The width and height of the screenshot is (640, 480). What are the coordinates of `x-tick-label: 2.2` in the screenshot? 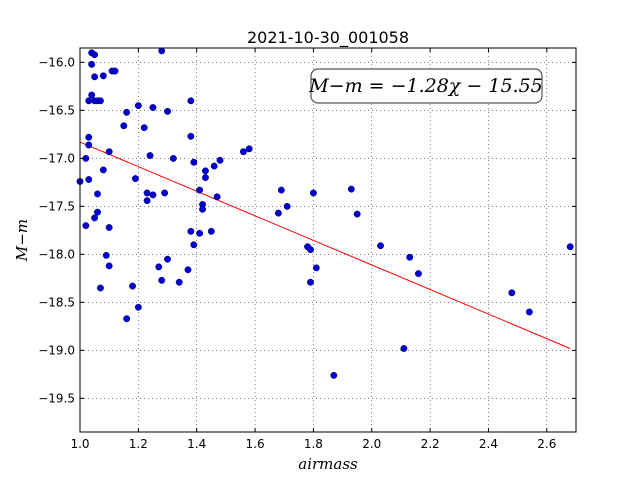 It's located at (430, 444).